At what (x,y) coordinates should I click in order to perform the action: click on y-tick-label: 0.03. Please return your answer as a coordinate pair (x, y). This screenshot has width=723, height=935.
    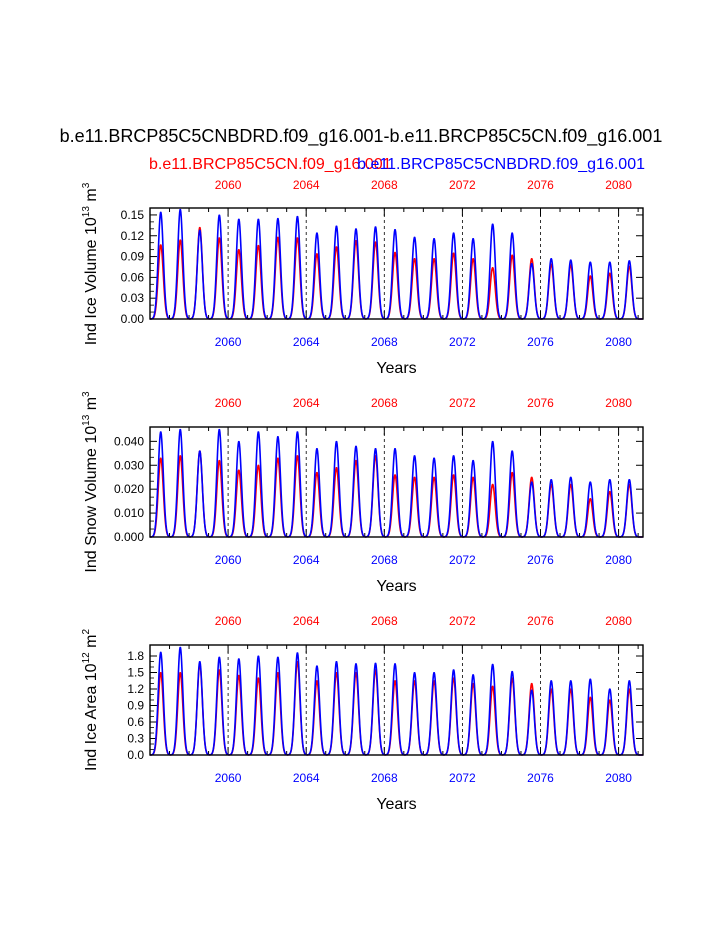
    Looking at the image, I should click on (133, 298).